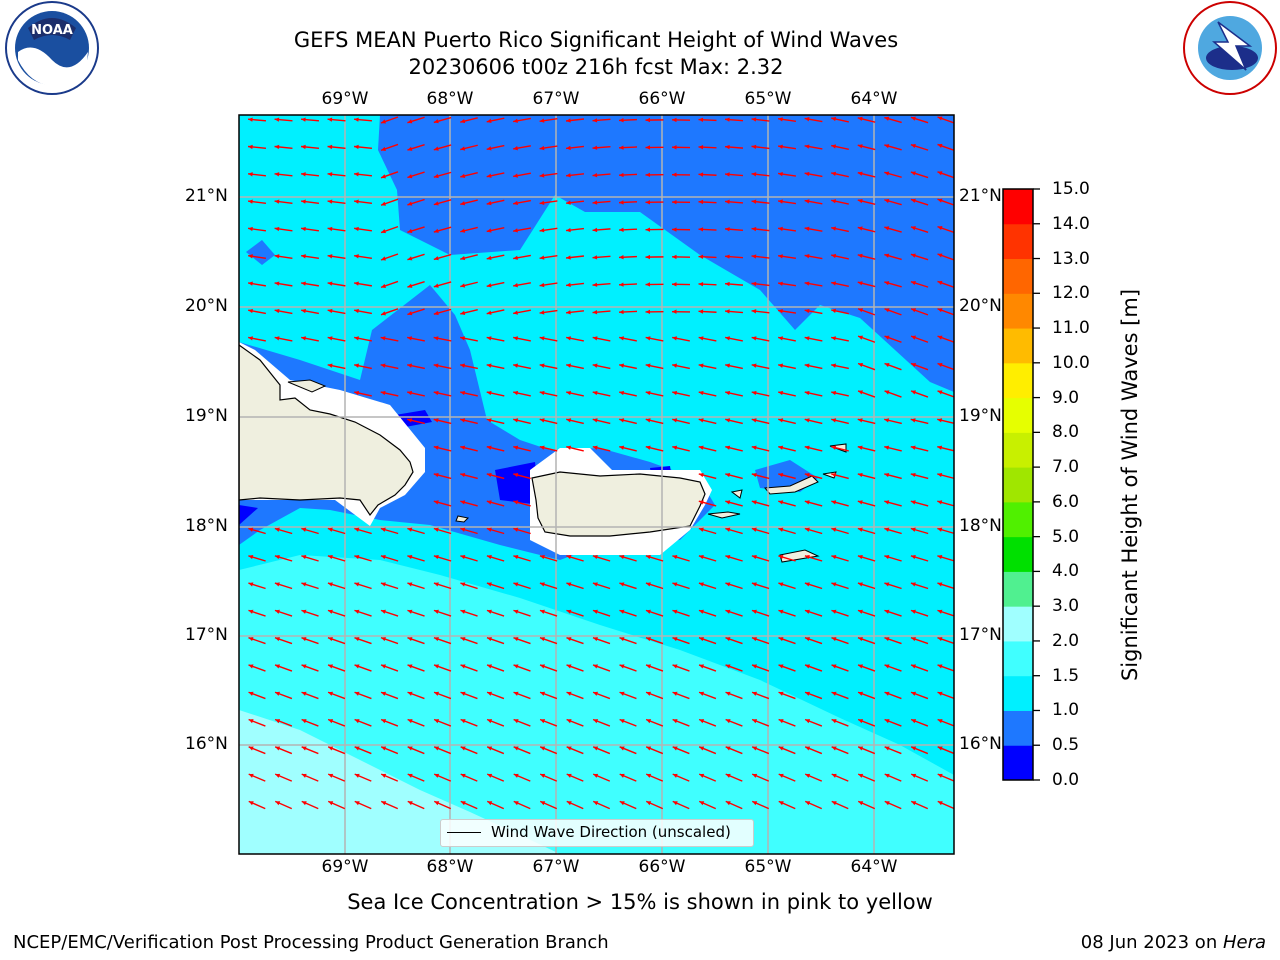 The height and width of the screenshot is (960, 1280). Describe the element at coordinates (768, 867) in the screenshot. I see `lon-label: 65°W` at that location.